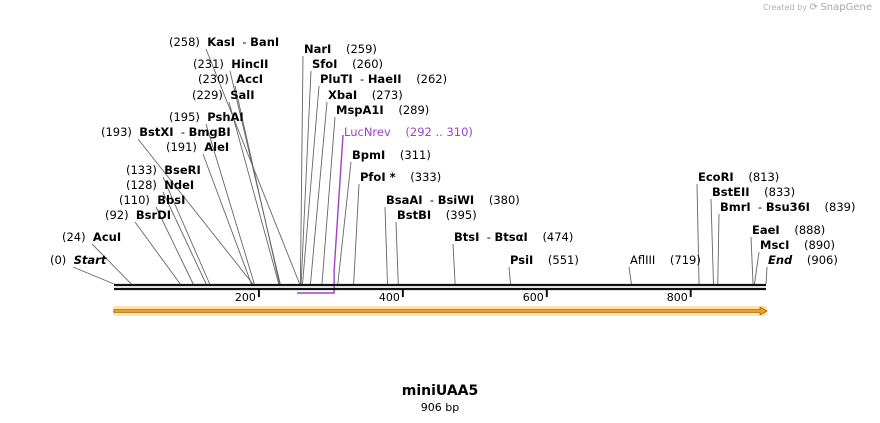 Image resolution: width=880 pixels, height=423 pixels. I want to click on feature-label-bsrdi: (92) BsrDI, so click(138, 215).